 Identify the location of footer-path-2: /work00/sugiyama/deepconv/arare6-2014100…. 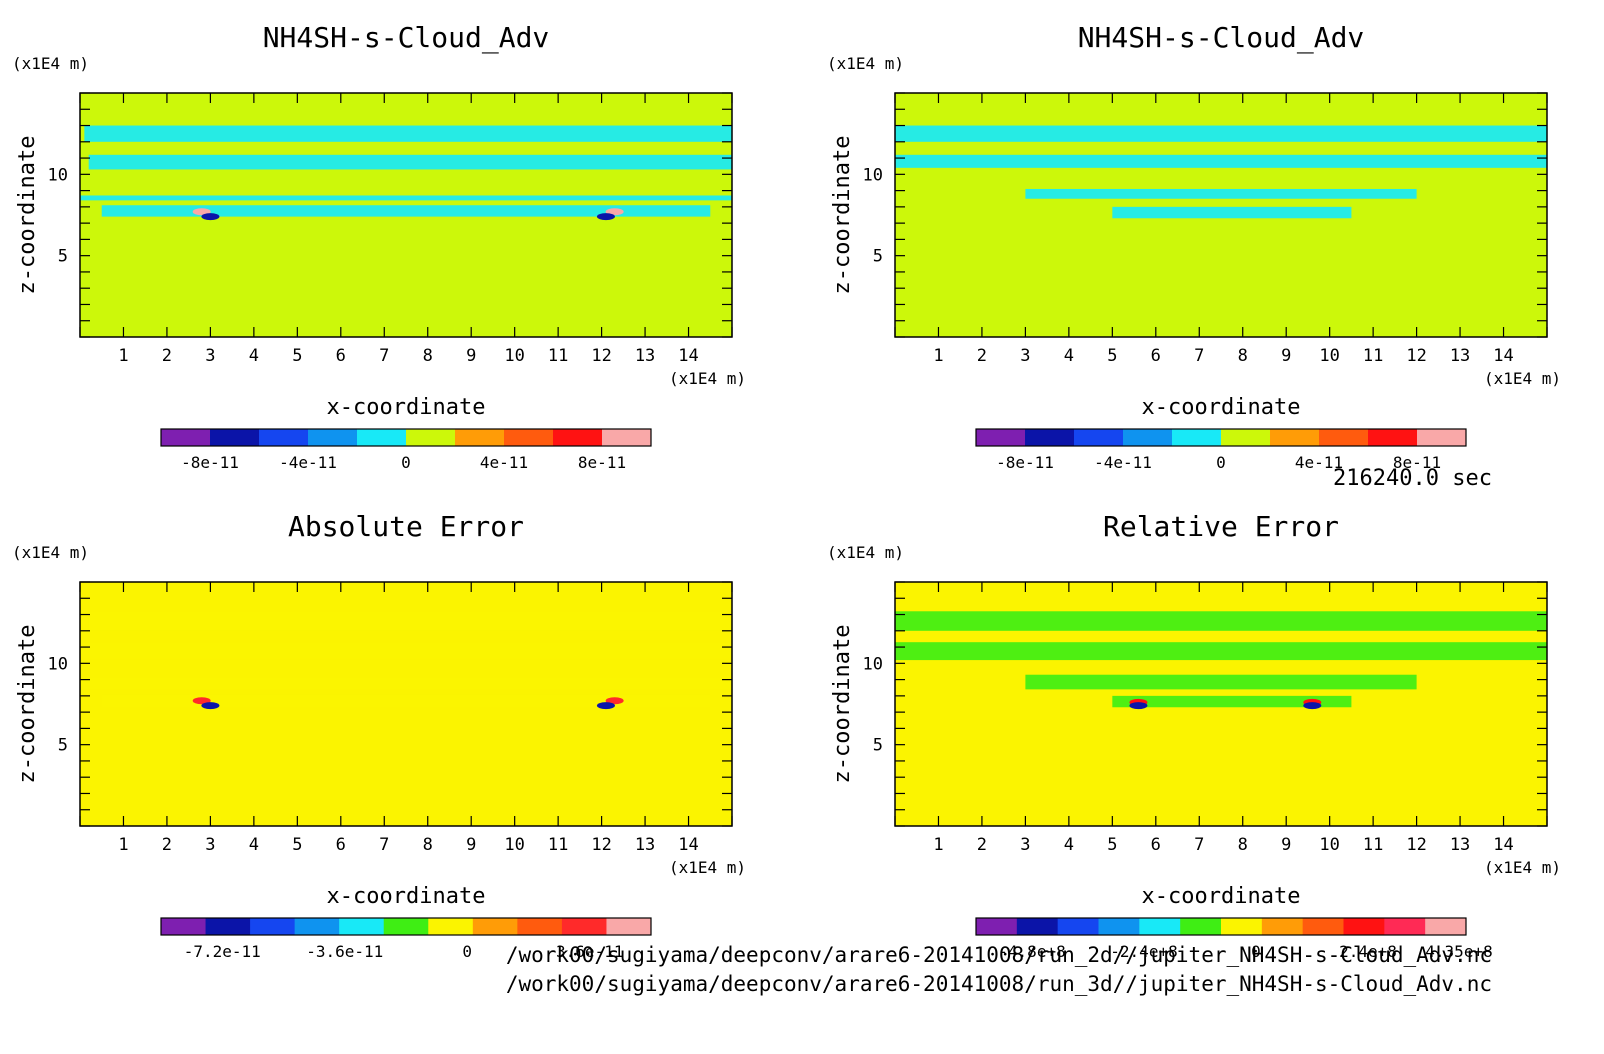
(998, 984).